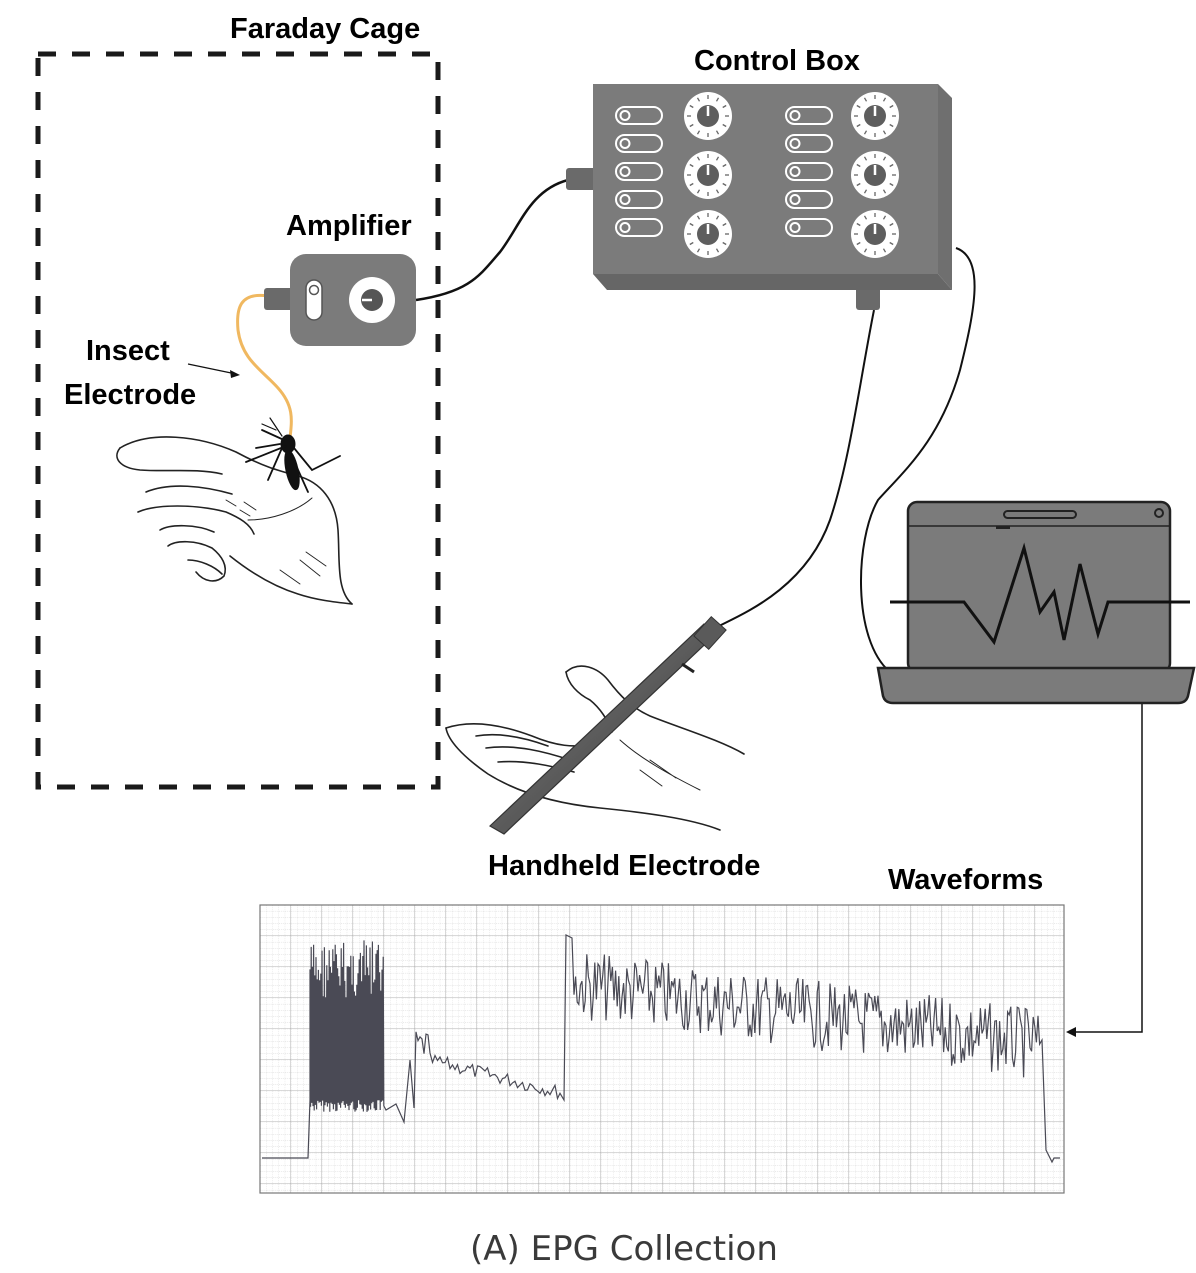  What do you see at coordinates (340, 300) in the screenshot?
I see `amplifier-device` at bounding box center [340, 300].